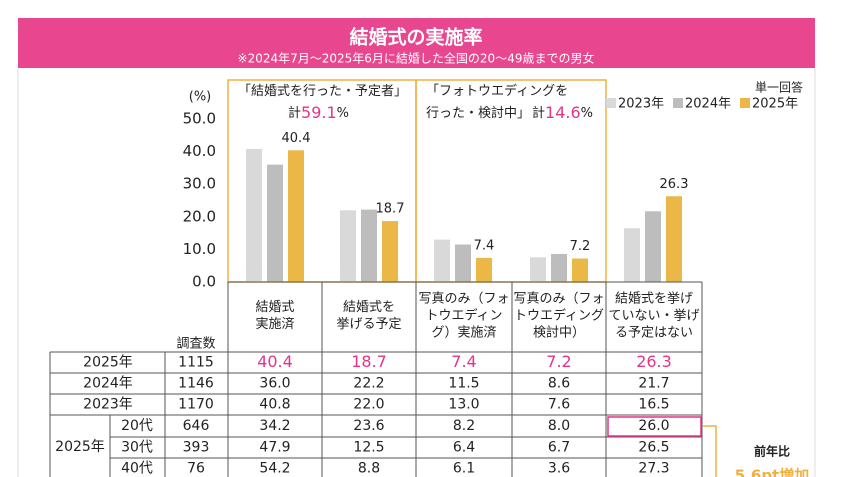 The width and height of the screenshot is (850, 477). I want to click on chart-title: 結婚式の実施率, so click(415, 37).